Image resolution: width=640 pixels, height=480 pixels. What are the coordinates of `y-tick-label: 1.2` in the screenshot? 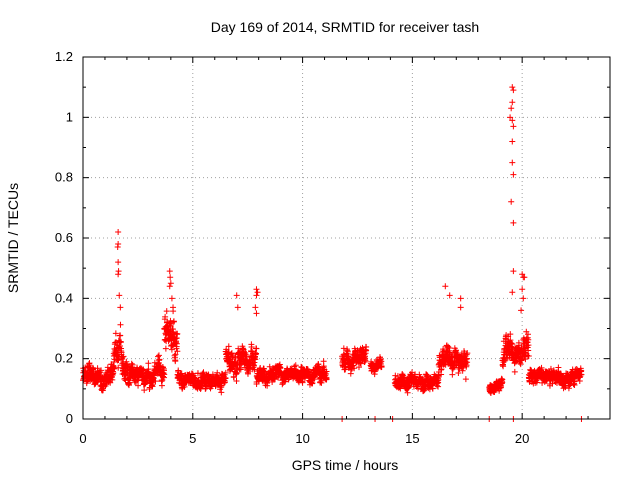 It's located at (64, 56).